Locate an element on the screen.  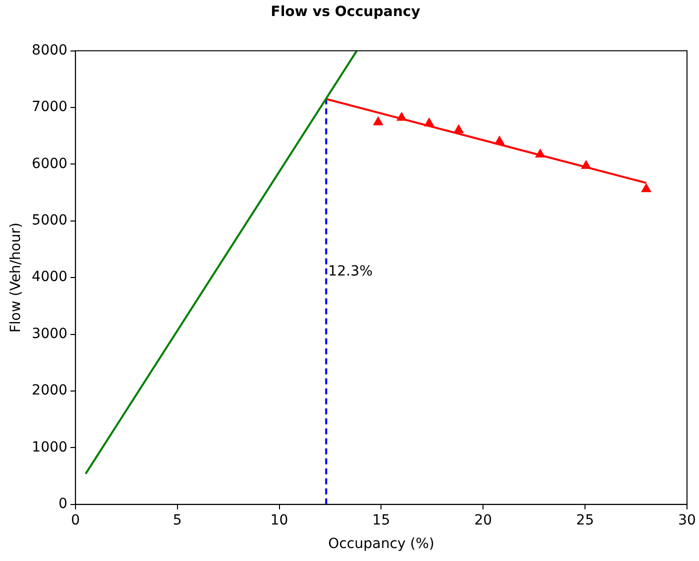
x-tick-label: 20 is located at coordinates (483, 520).